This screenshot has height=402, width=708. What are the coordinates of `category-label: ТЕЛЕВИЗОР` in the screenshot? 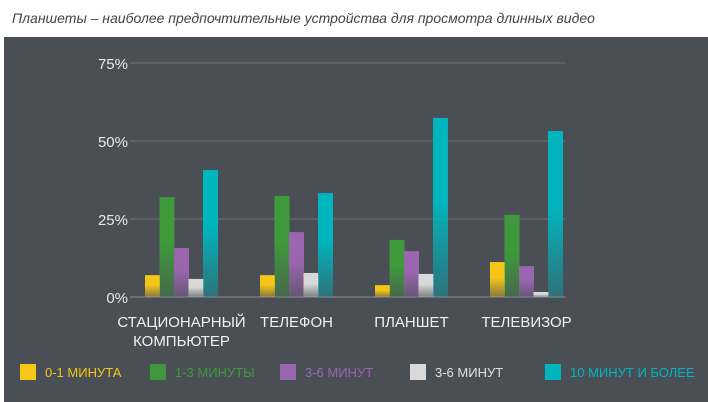 It's located at (526, 322).